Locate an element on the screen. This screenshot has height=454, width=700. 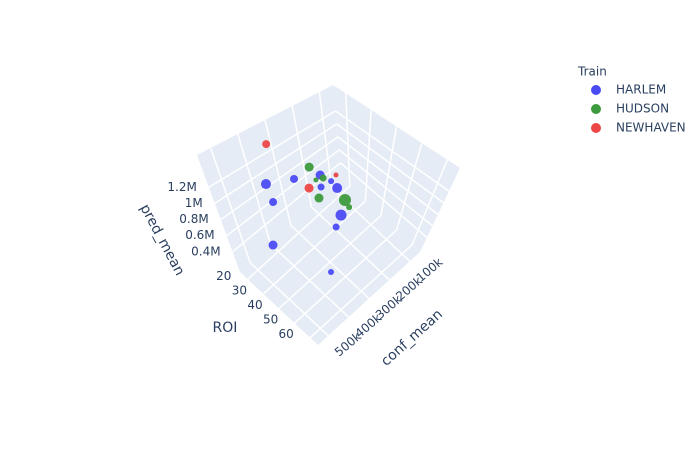
z-tick-label: 0.6M is located at coordinates (199, 235).